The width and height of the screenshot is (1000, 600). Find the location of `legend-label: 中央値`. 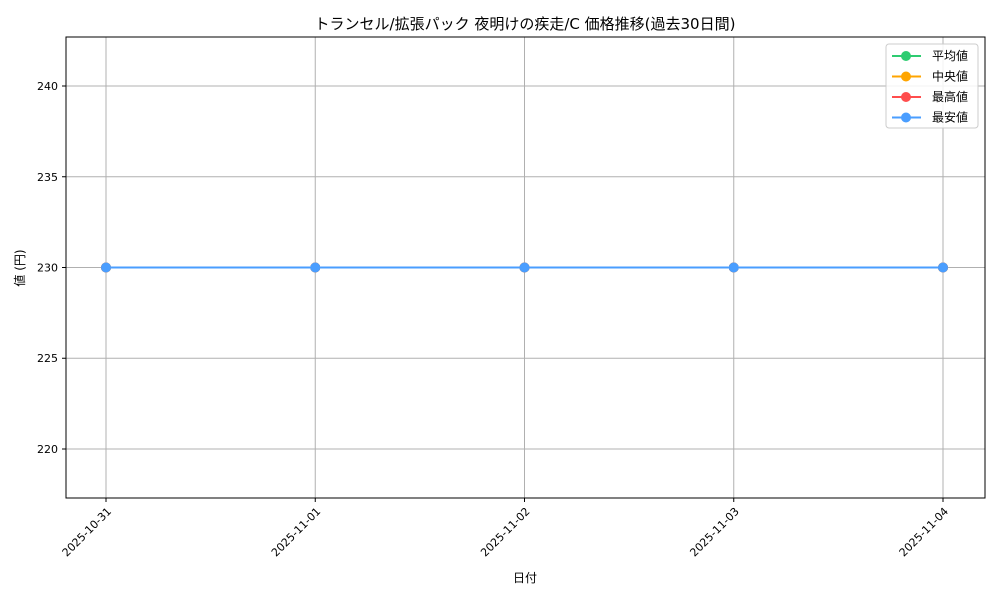

legend-label: 中央値 is located at coordinates (950, 76).